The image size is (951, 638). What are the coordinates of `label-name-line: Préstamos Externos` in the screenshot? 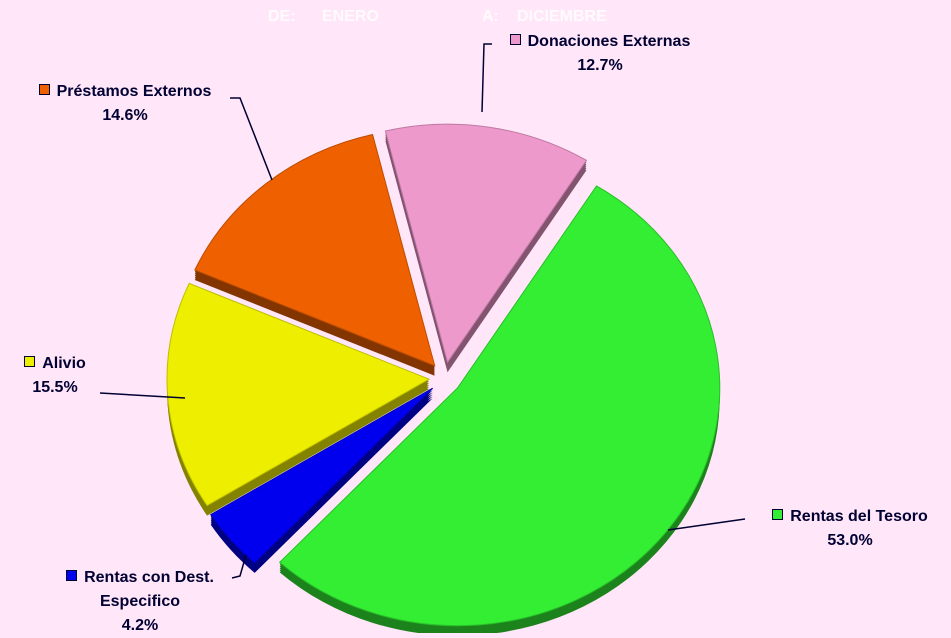 It's located at (125, 92).